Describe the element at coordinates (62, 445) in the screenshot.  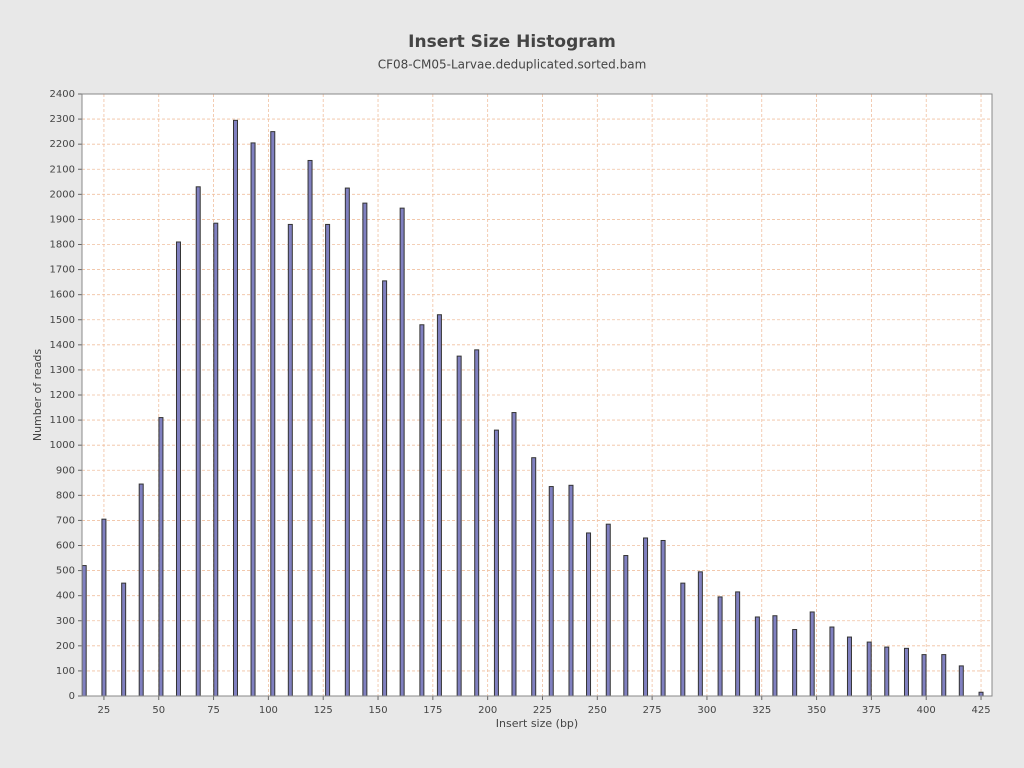
I see `y-tick-label: 1000` at that location.